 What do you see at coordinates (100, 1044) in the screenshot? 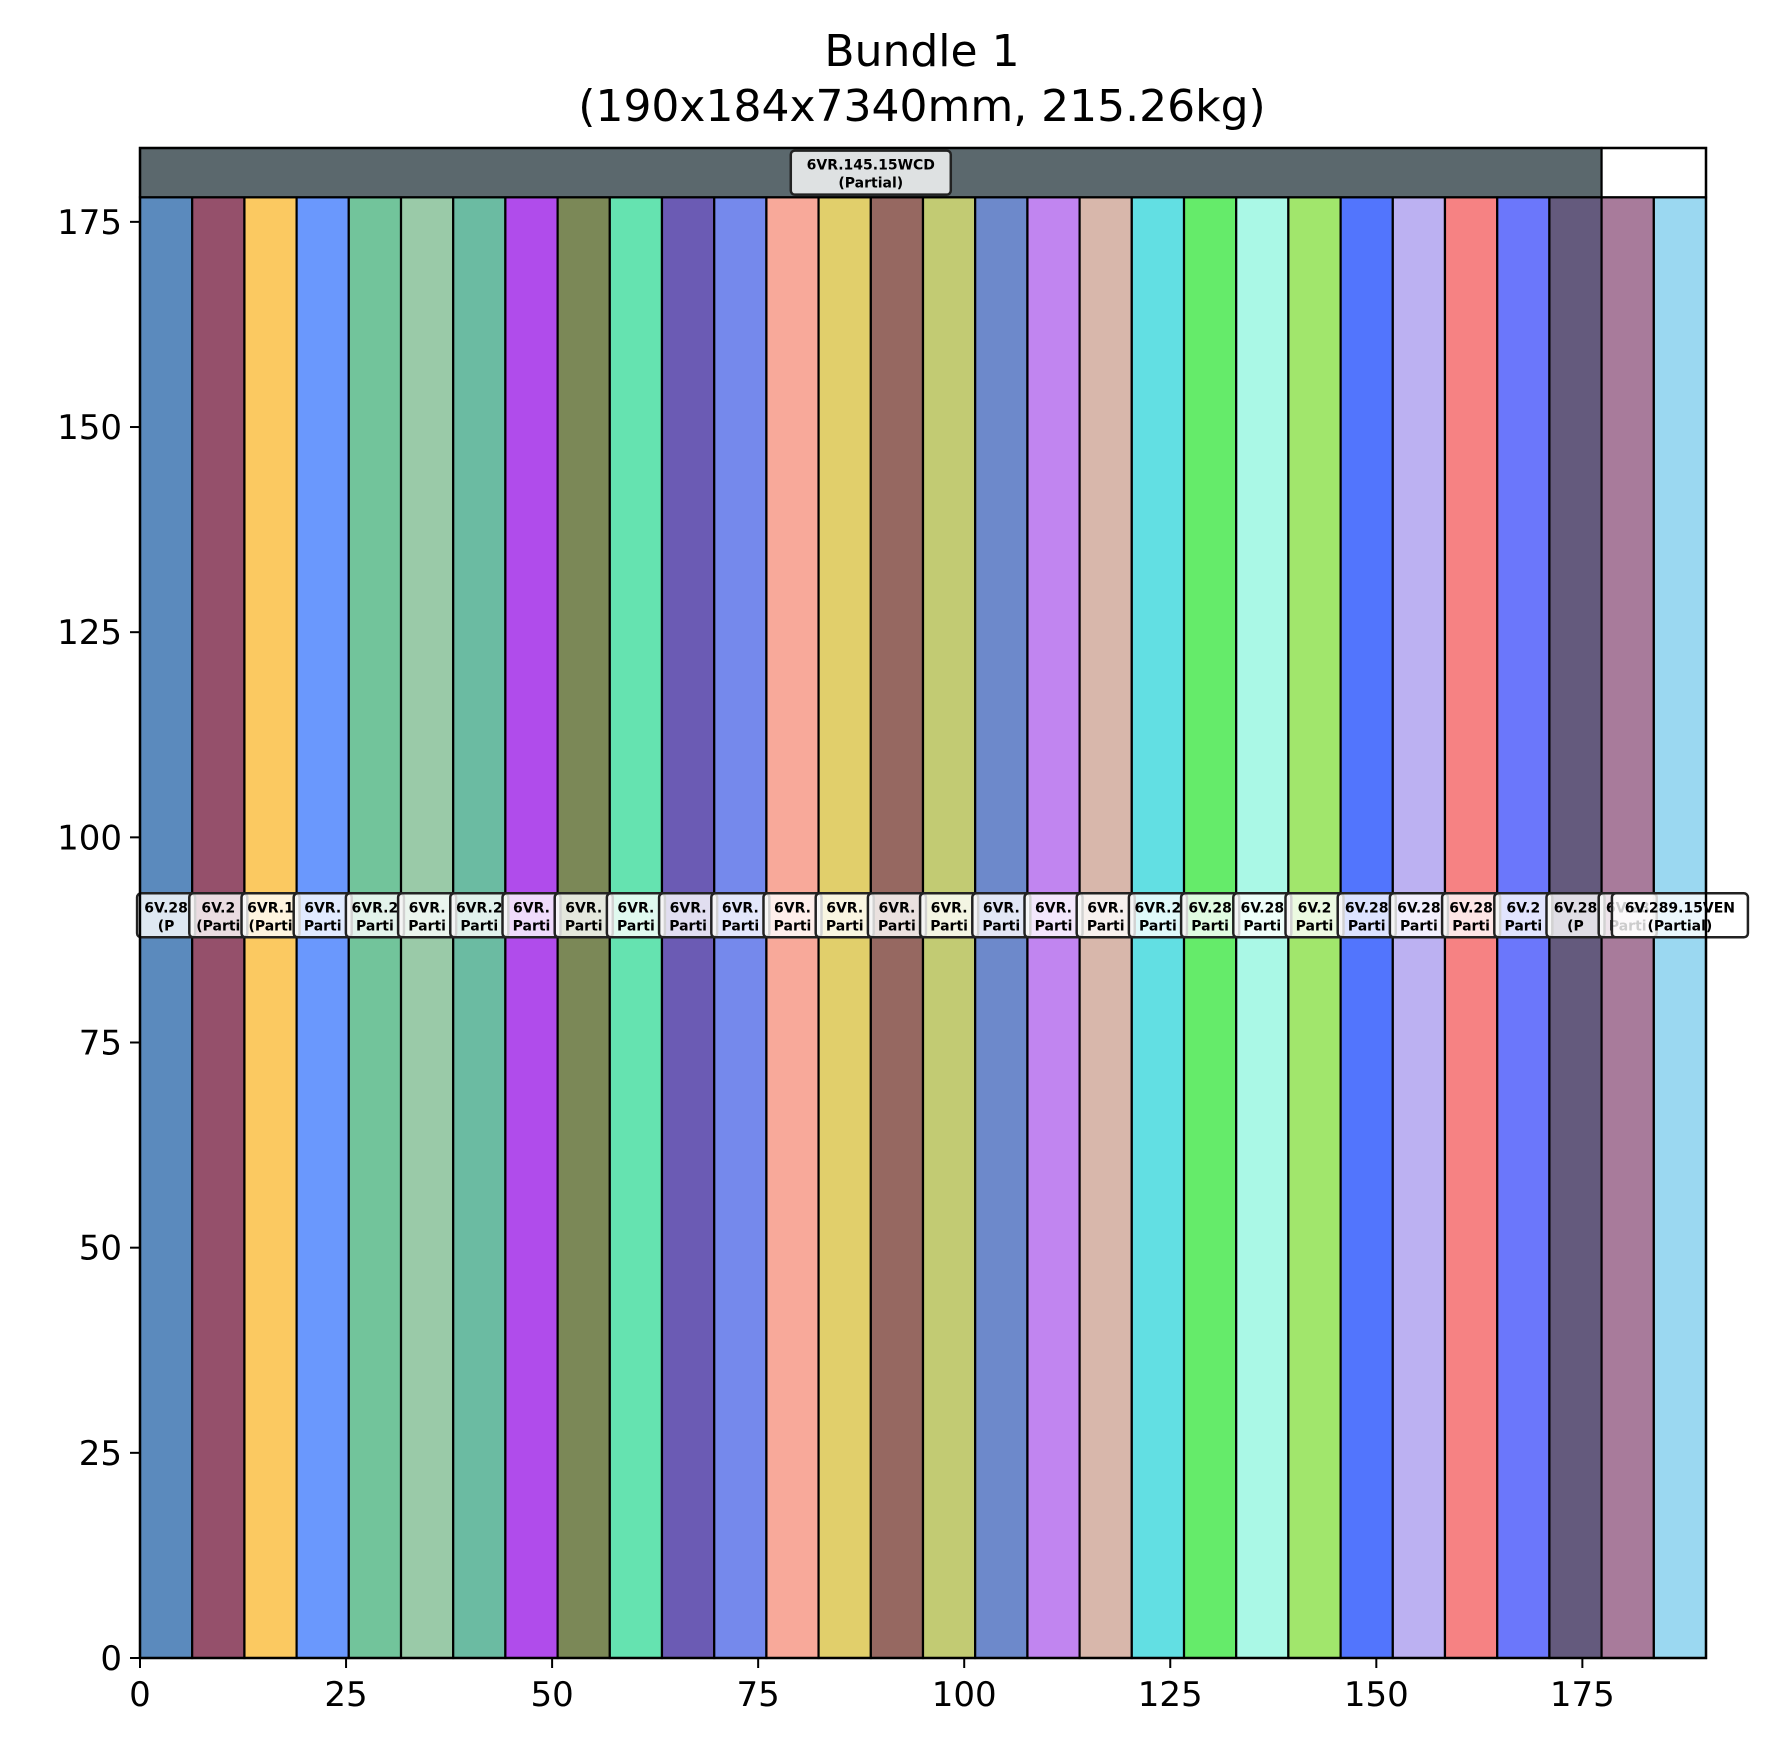
I see `y-tick-label: 75` at bounding box center [100, 1044].